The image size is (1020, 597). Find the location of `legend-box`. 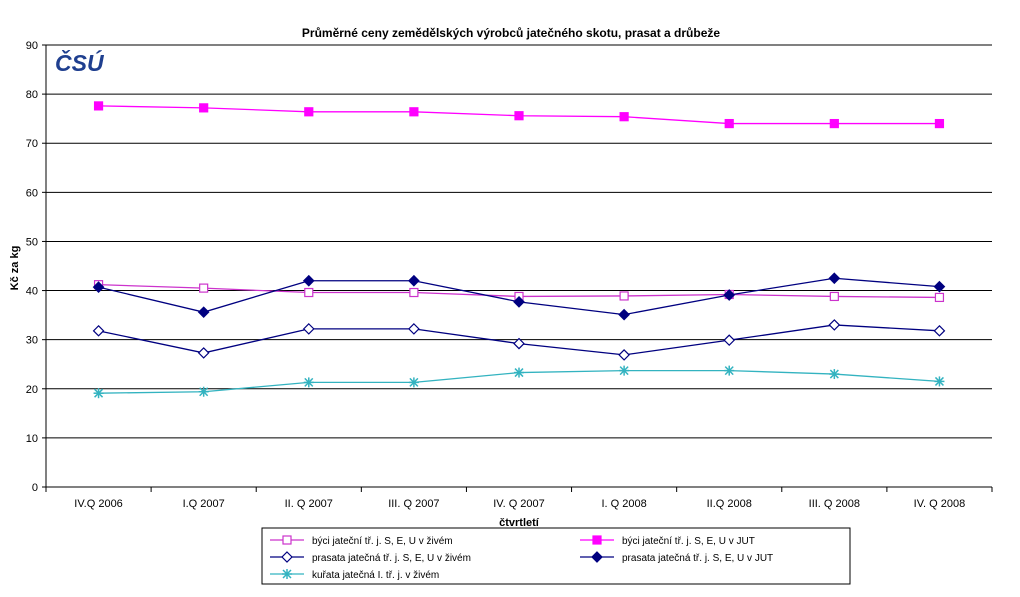

legend-box is located at coordinates (556, 556).